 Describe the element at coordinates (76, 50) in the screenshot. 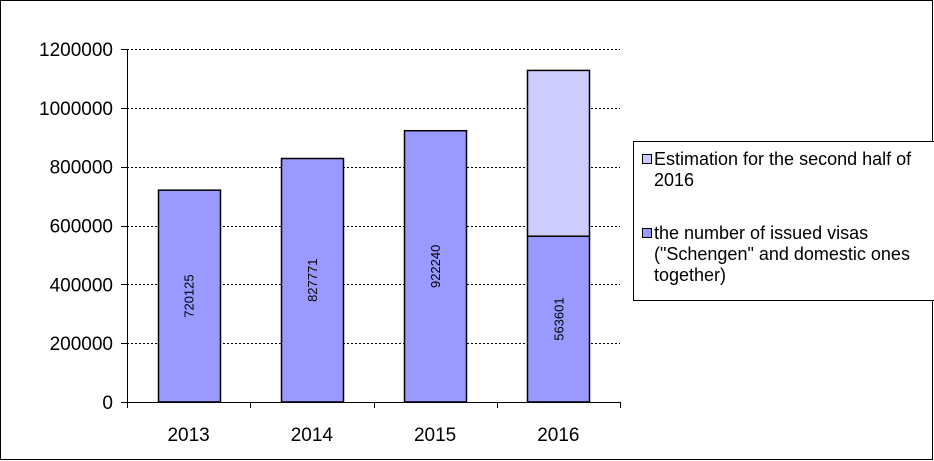

I see `y-tick-label: 1200000` at that location.